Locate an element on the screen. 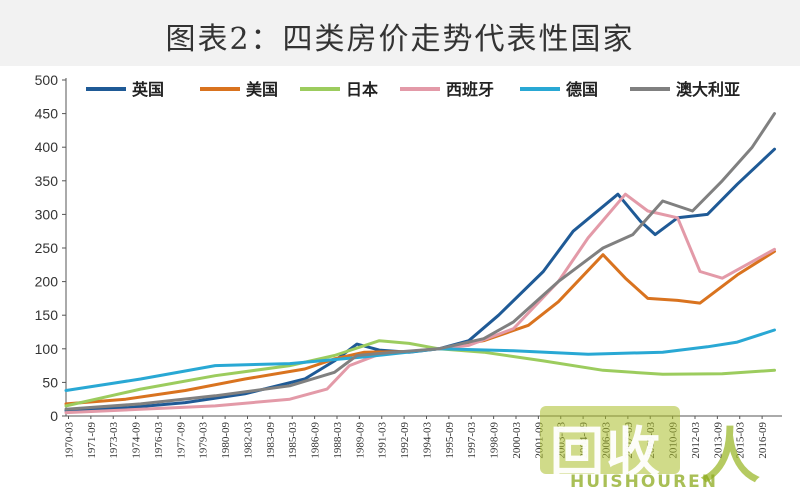  y-axis-ticks: 0 50 100 150 200 250 300 350 400 450 500 is located at coordinates (50, 248).